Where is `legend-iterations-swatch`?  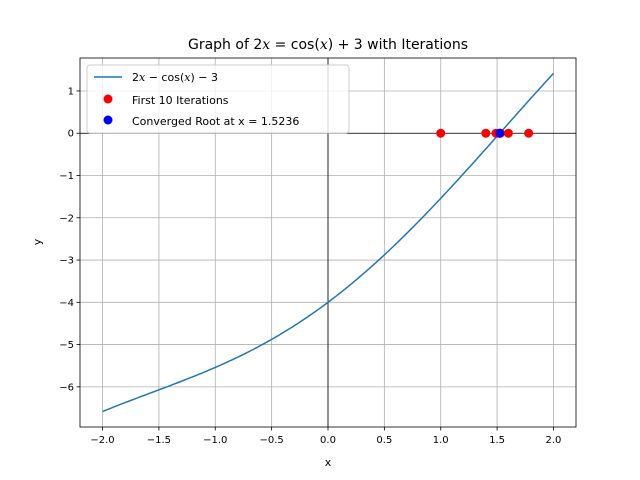
legend-iterations-swatch is located at coordinates (108, 99).